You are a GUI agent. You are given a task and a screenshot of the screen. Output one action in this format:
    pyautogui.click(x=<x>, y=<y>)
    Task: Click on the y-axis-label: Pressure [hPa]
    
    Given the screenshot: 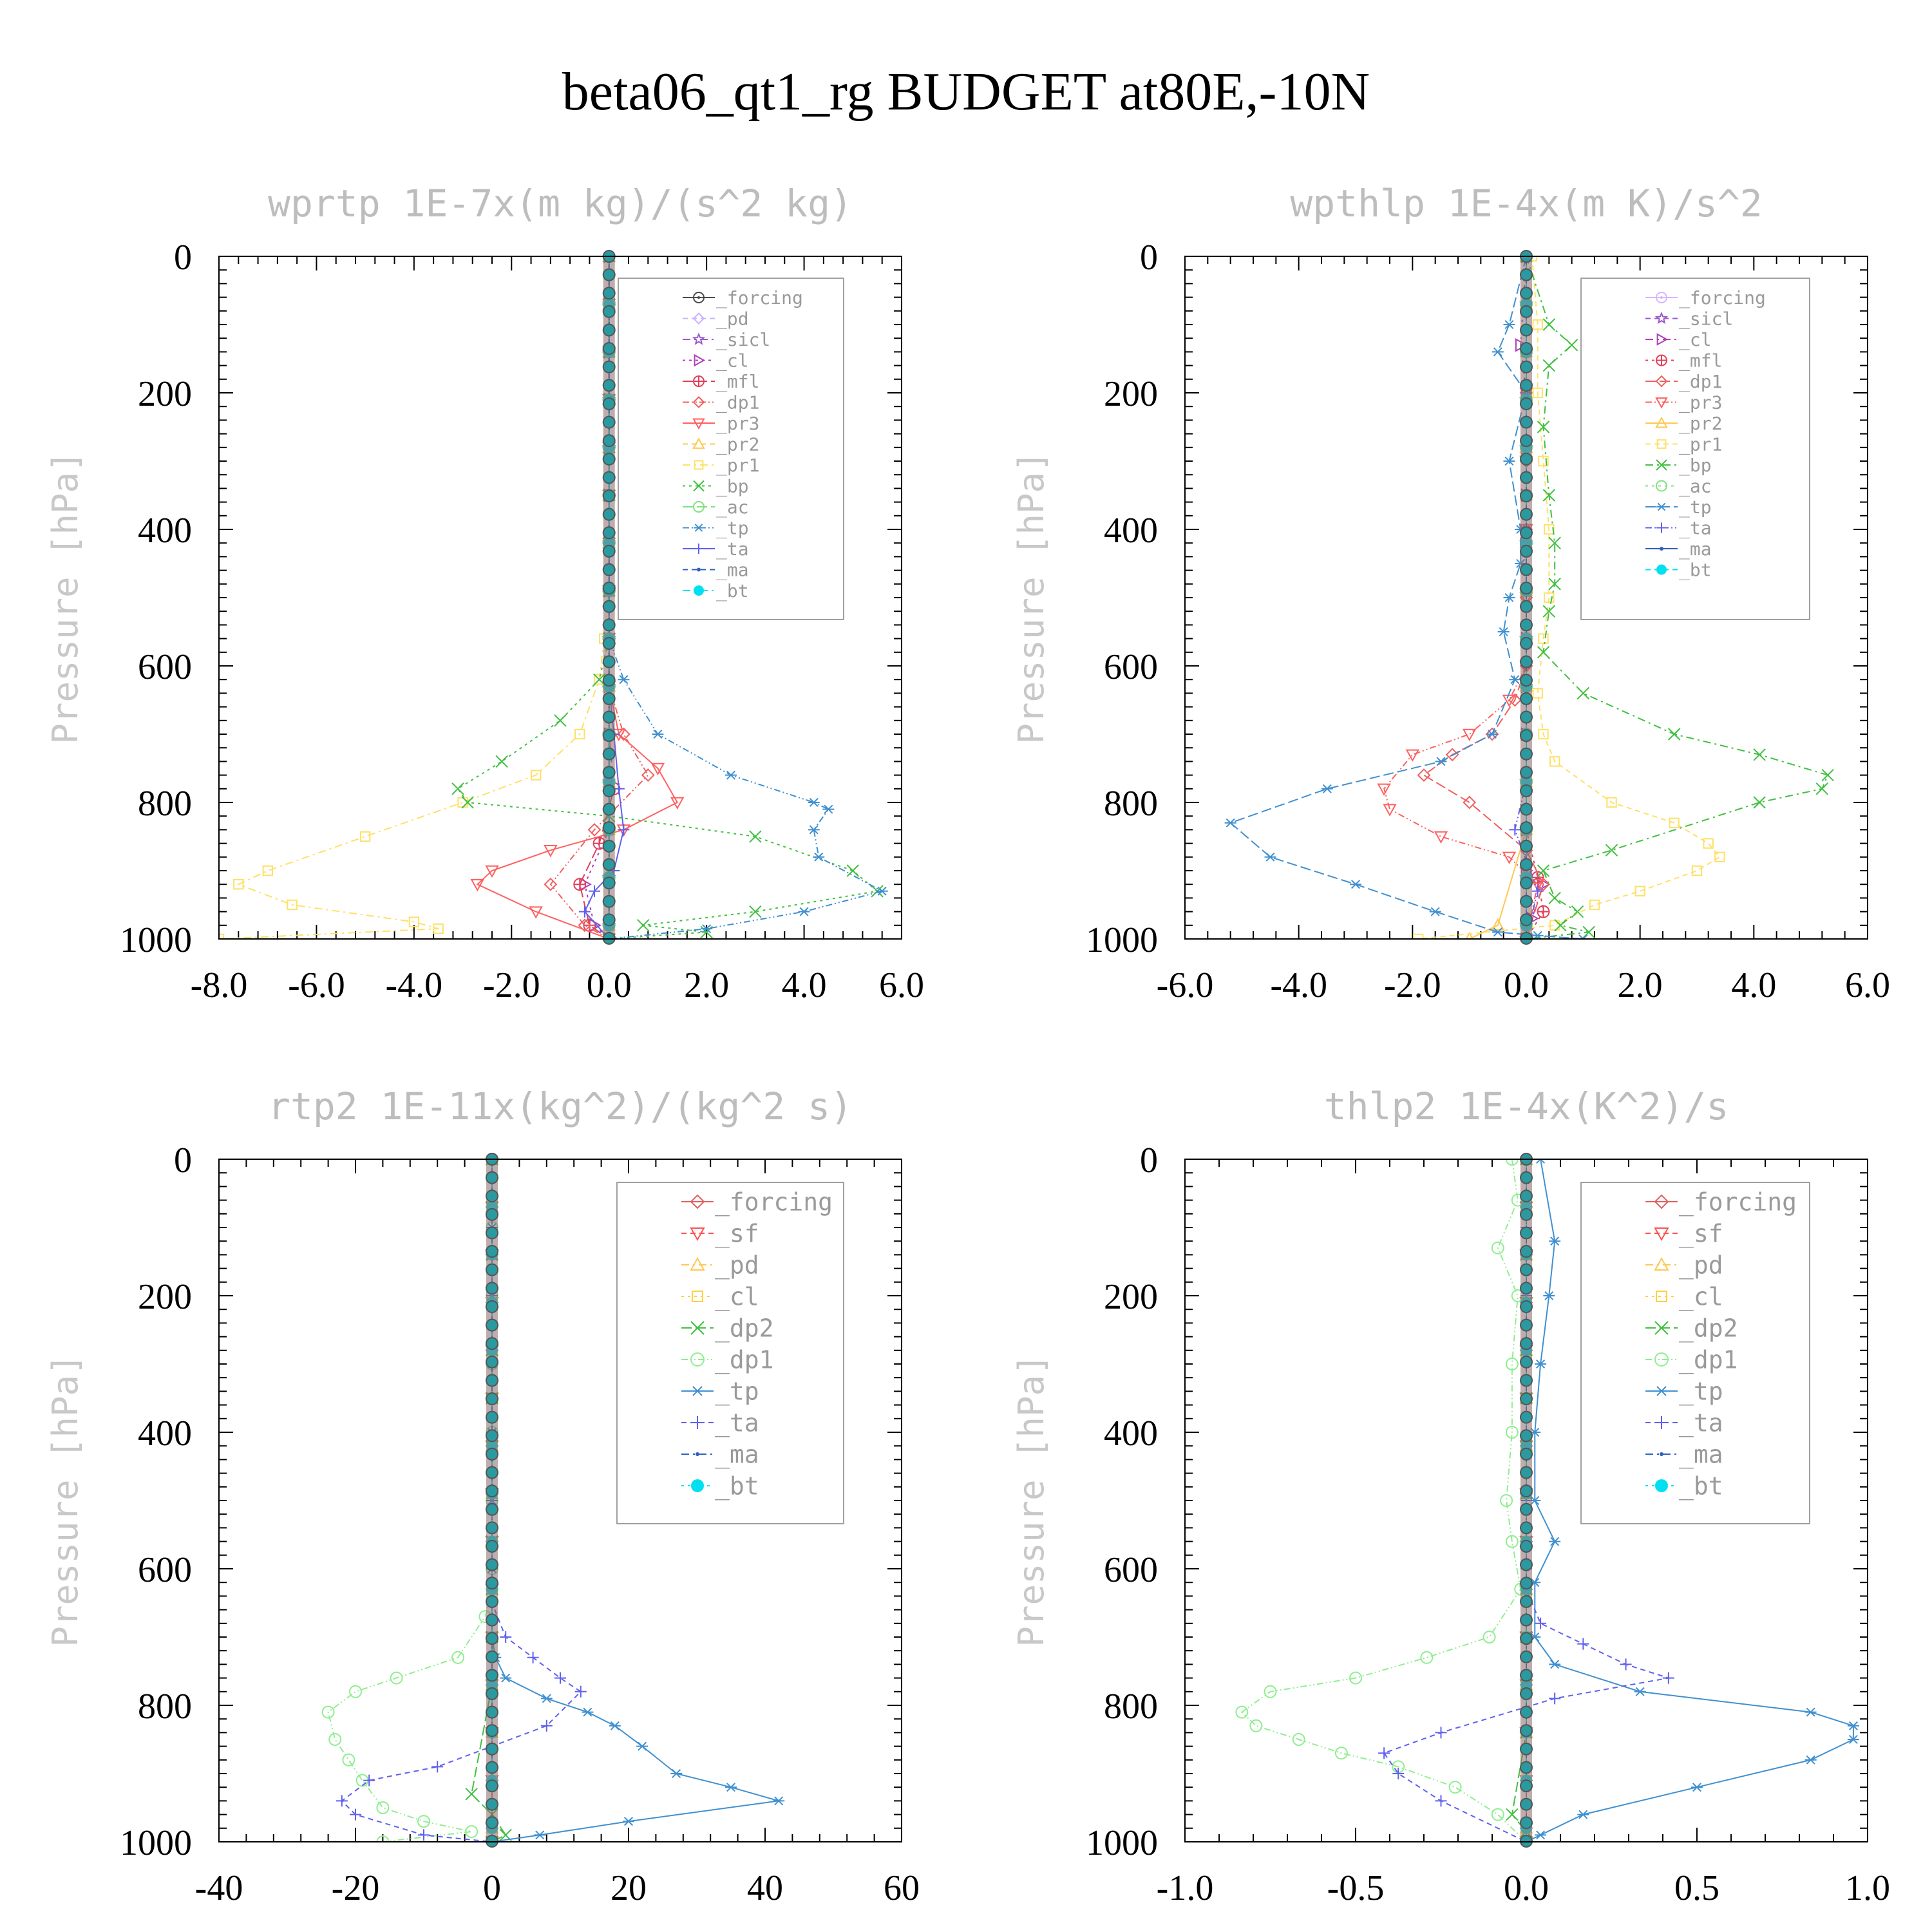 What is the action you would take?
    pyautogui.click(x=65, y=1500)
    